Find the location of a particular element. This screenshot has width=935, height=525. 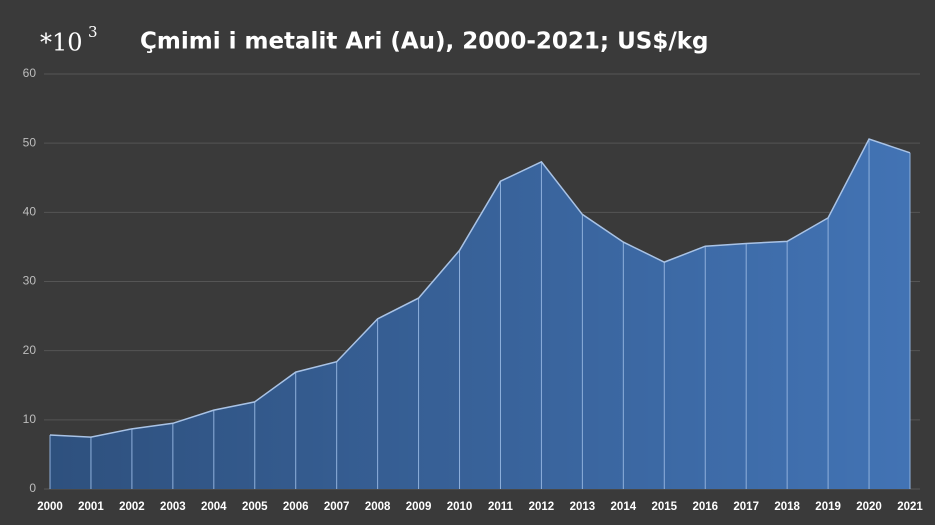

x-tick-label: 2016 is located at coordinates (705, 507).